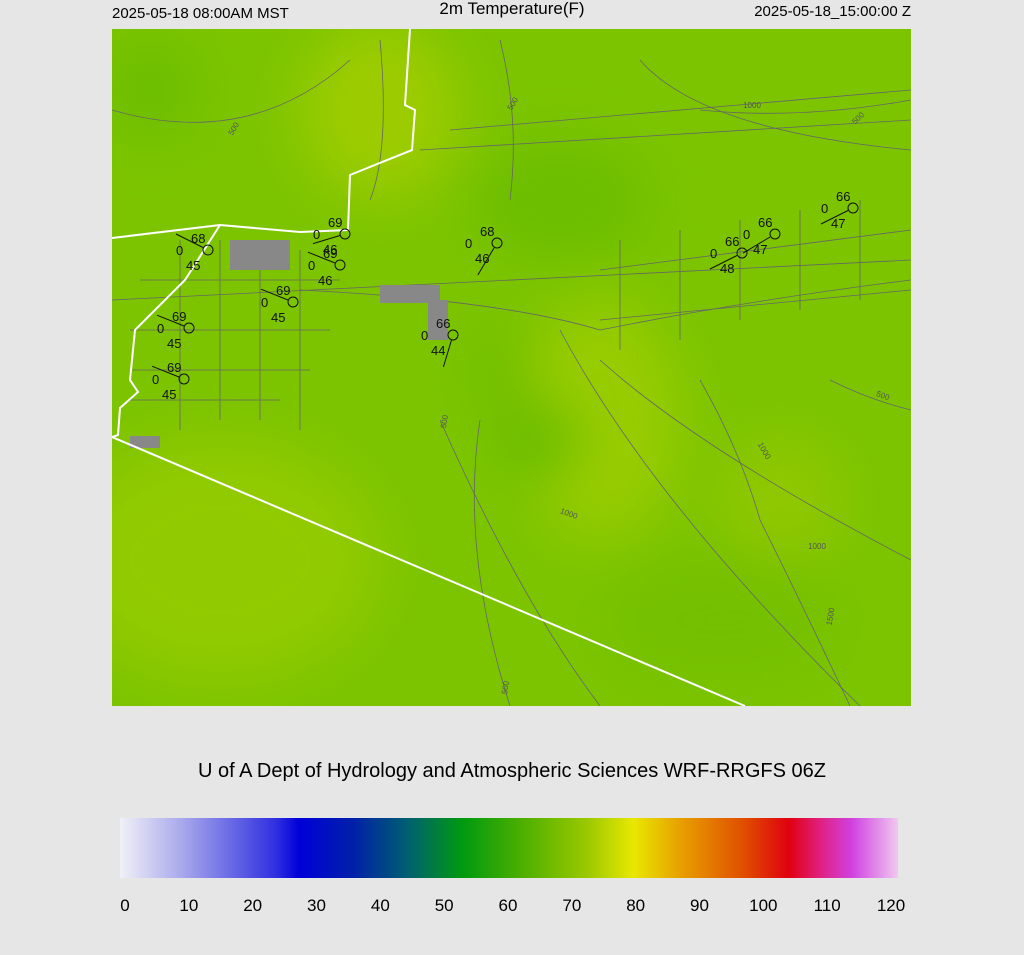 This screenshot has height=955, width=1024. Describe the element at coordinates (438, 350) in the screenshot. I see `station-dewpoint: 44` at that location.